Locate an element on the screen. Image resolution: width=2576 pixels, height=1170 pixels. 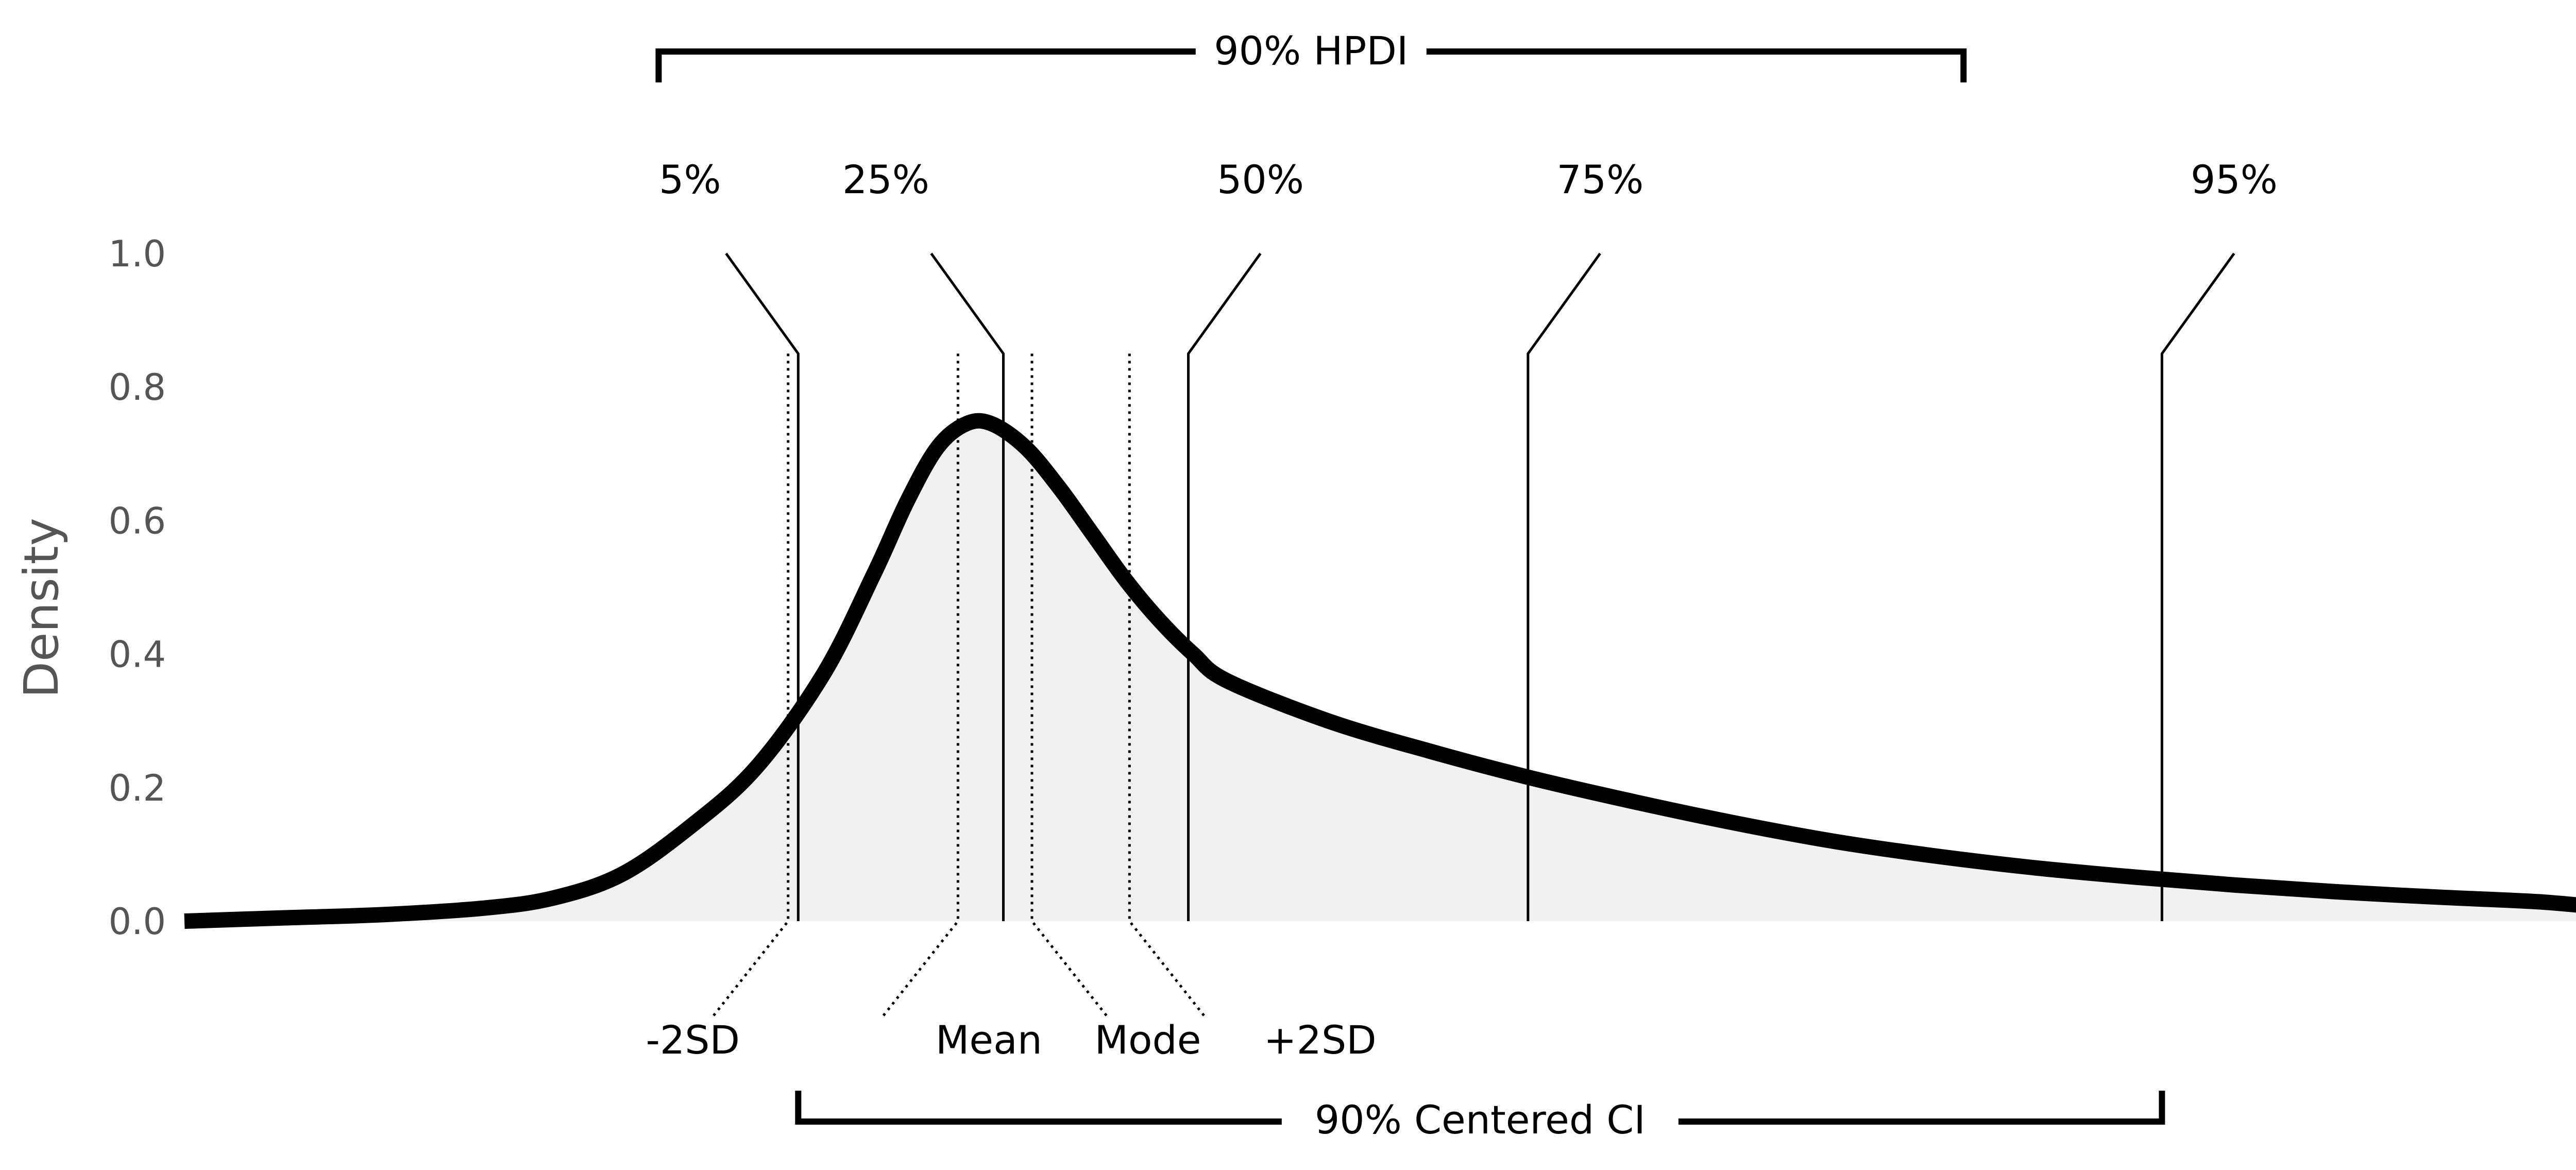
quantile-label: 75% is located at coordinates (1599, 179).